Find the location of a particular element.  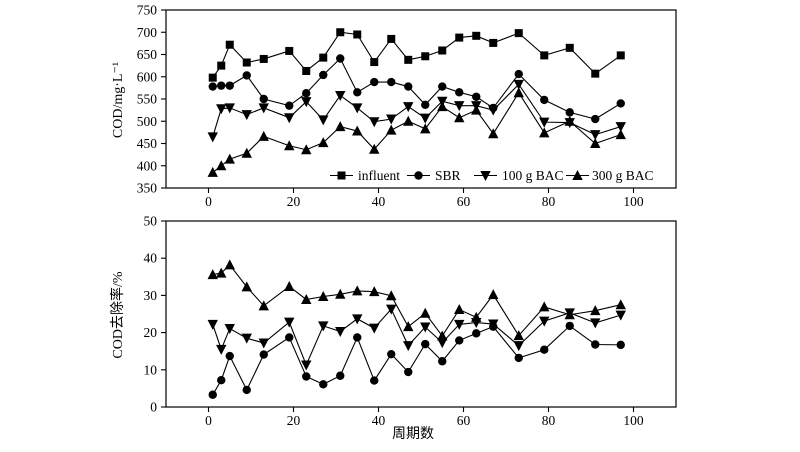

legend-marker-sbr is located at coordinates (418, 175).